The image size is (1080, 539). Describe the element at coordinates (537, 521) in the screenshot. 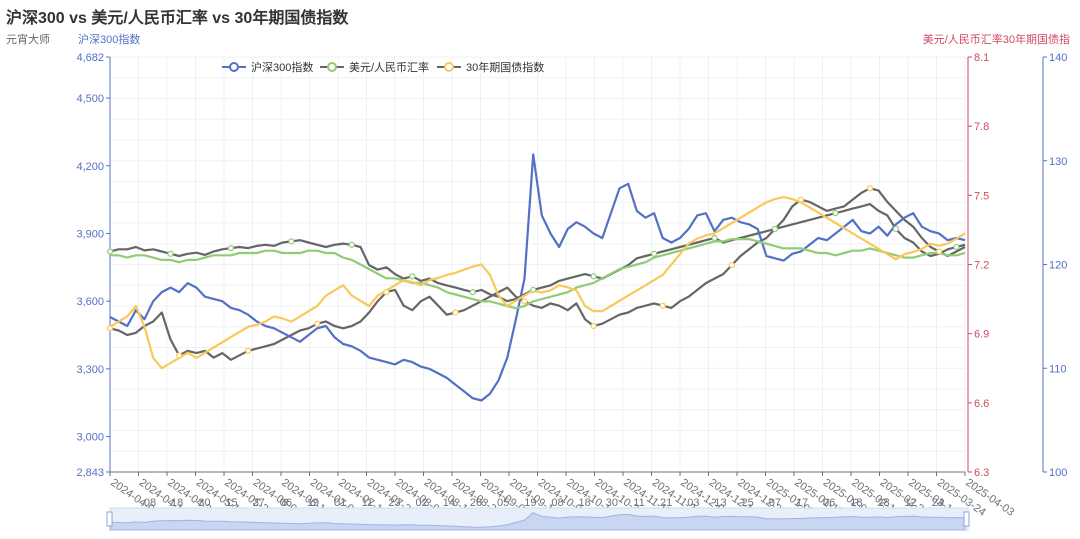

I see `data-zoom-preview` at that location.